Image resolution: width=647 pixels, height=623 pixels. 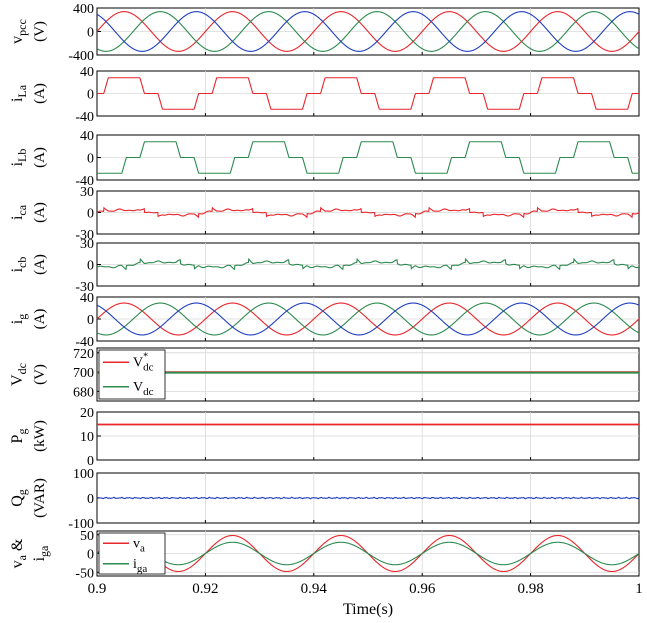 I want to click on x-axis-label: Time(s), so click(x=368, y=609).